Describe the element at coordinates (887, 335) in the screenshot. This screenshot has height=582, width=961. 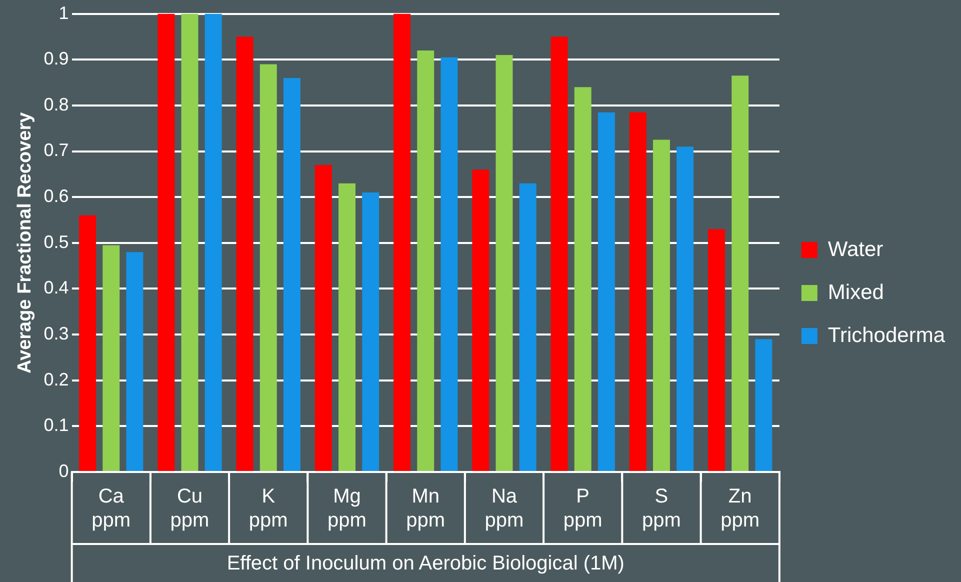
I see `legend-label: Trichoderma` at that location.